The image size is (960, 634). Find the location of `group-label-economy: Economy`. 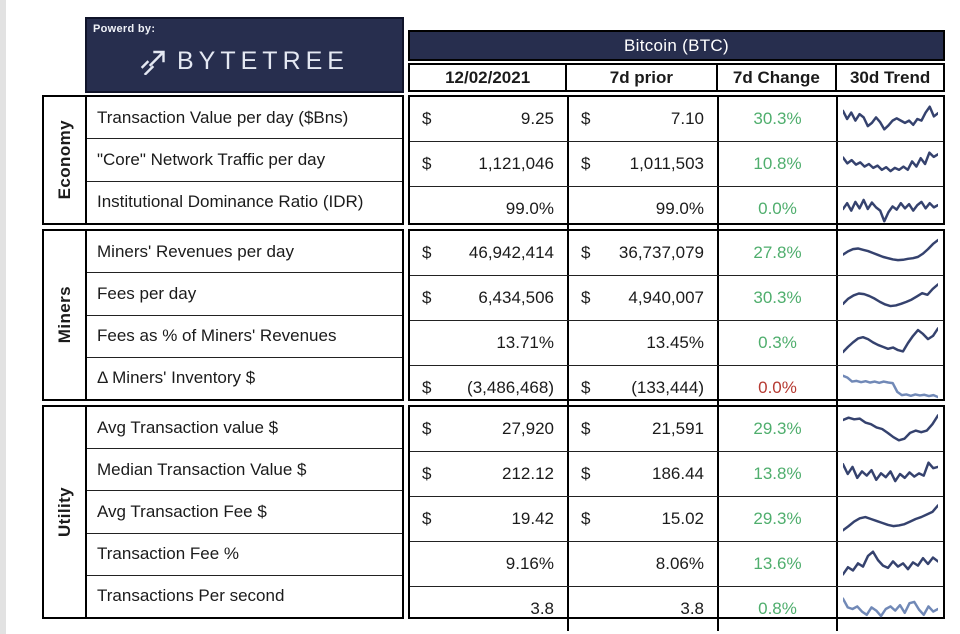

group-label-economy: Economy is located at coordinates (65, 160).